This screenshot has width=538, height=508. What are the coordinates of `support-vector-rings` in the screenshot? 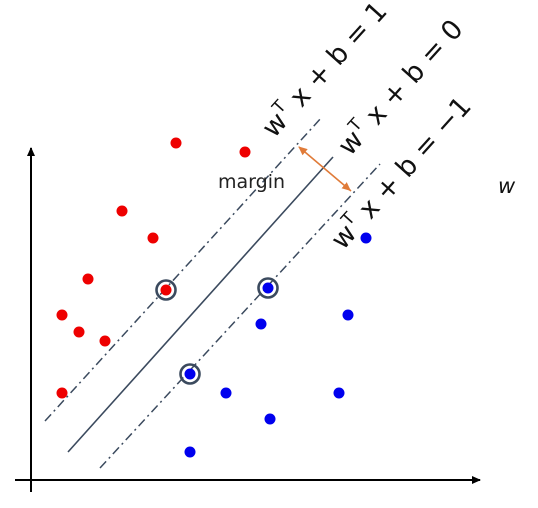 It's located at (217, 331).